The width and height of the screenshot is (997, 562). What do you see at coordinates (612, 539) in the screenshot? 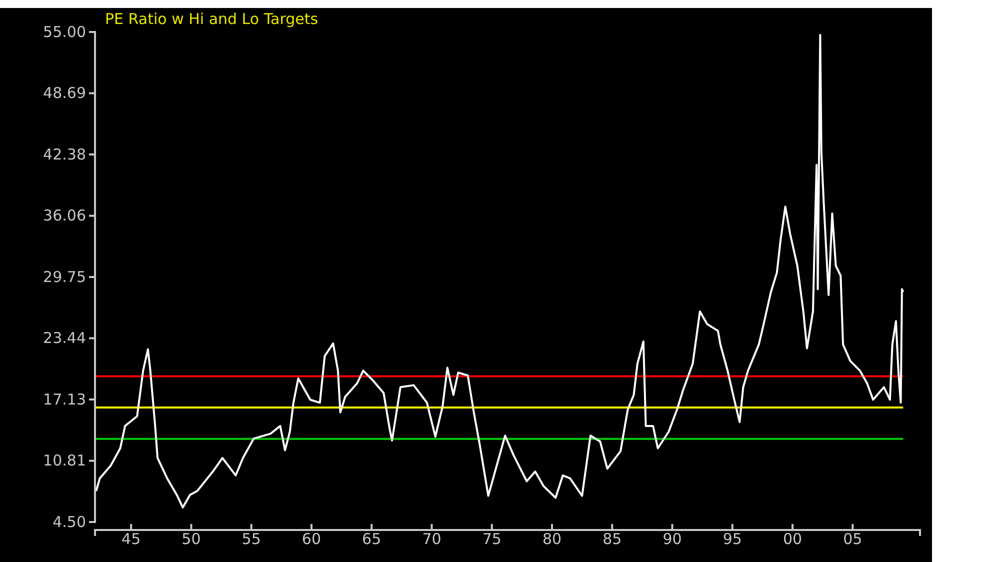
I see `x-tick-label: 85` at bounding box center [612, 539].